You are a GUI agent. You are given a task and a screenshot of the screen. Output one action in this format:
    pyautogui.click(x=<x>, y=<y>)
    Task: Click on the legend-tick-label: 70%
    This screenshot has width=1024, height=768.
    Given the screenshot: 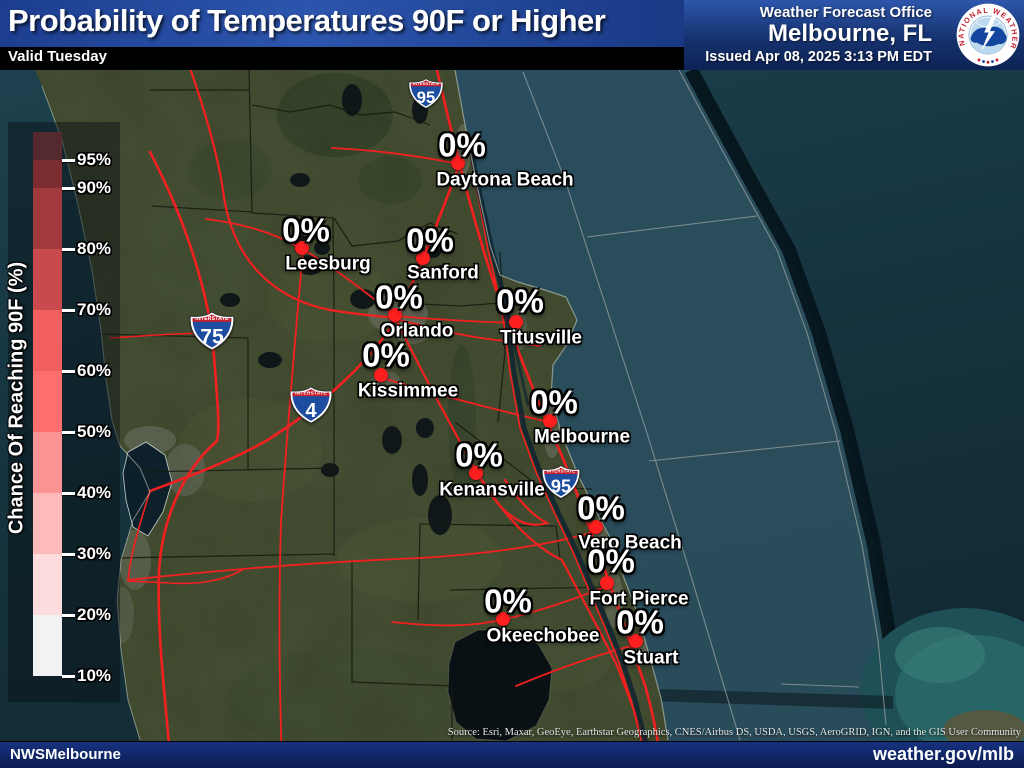 What is the action you would take?
    pyautogui.click(x=94, y=309)
    